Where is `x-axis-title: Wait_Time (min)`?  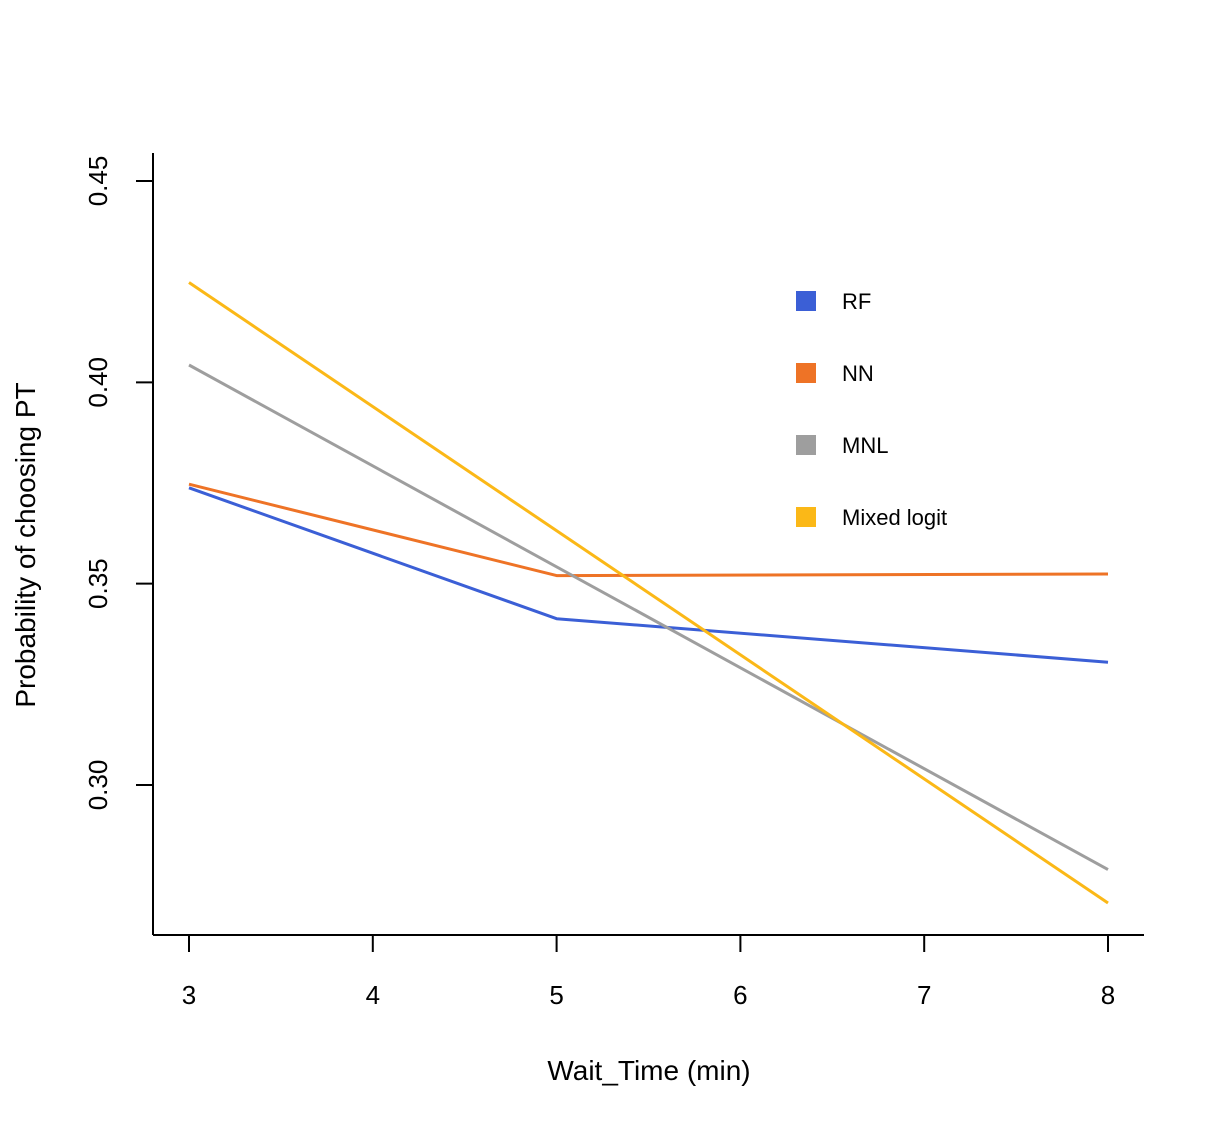
x-axis-title: Wait_Time (min) is located at coordinates (648, 1070).